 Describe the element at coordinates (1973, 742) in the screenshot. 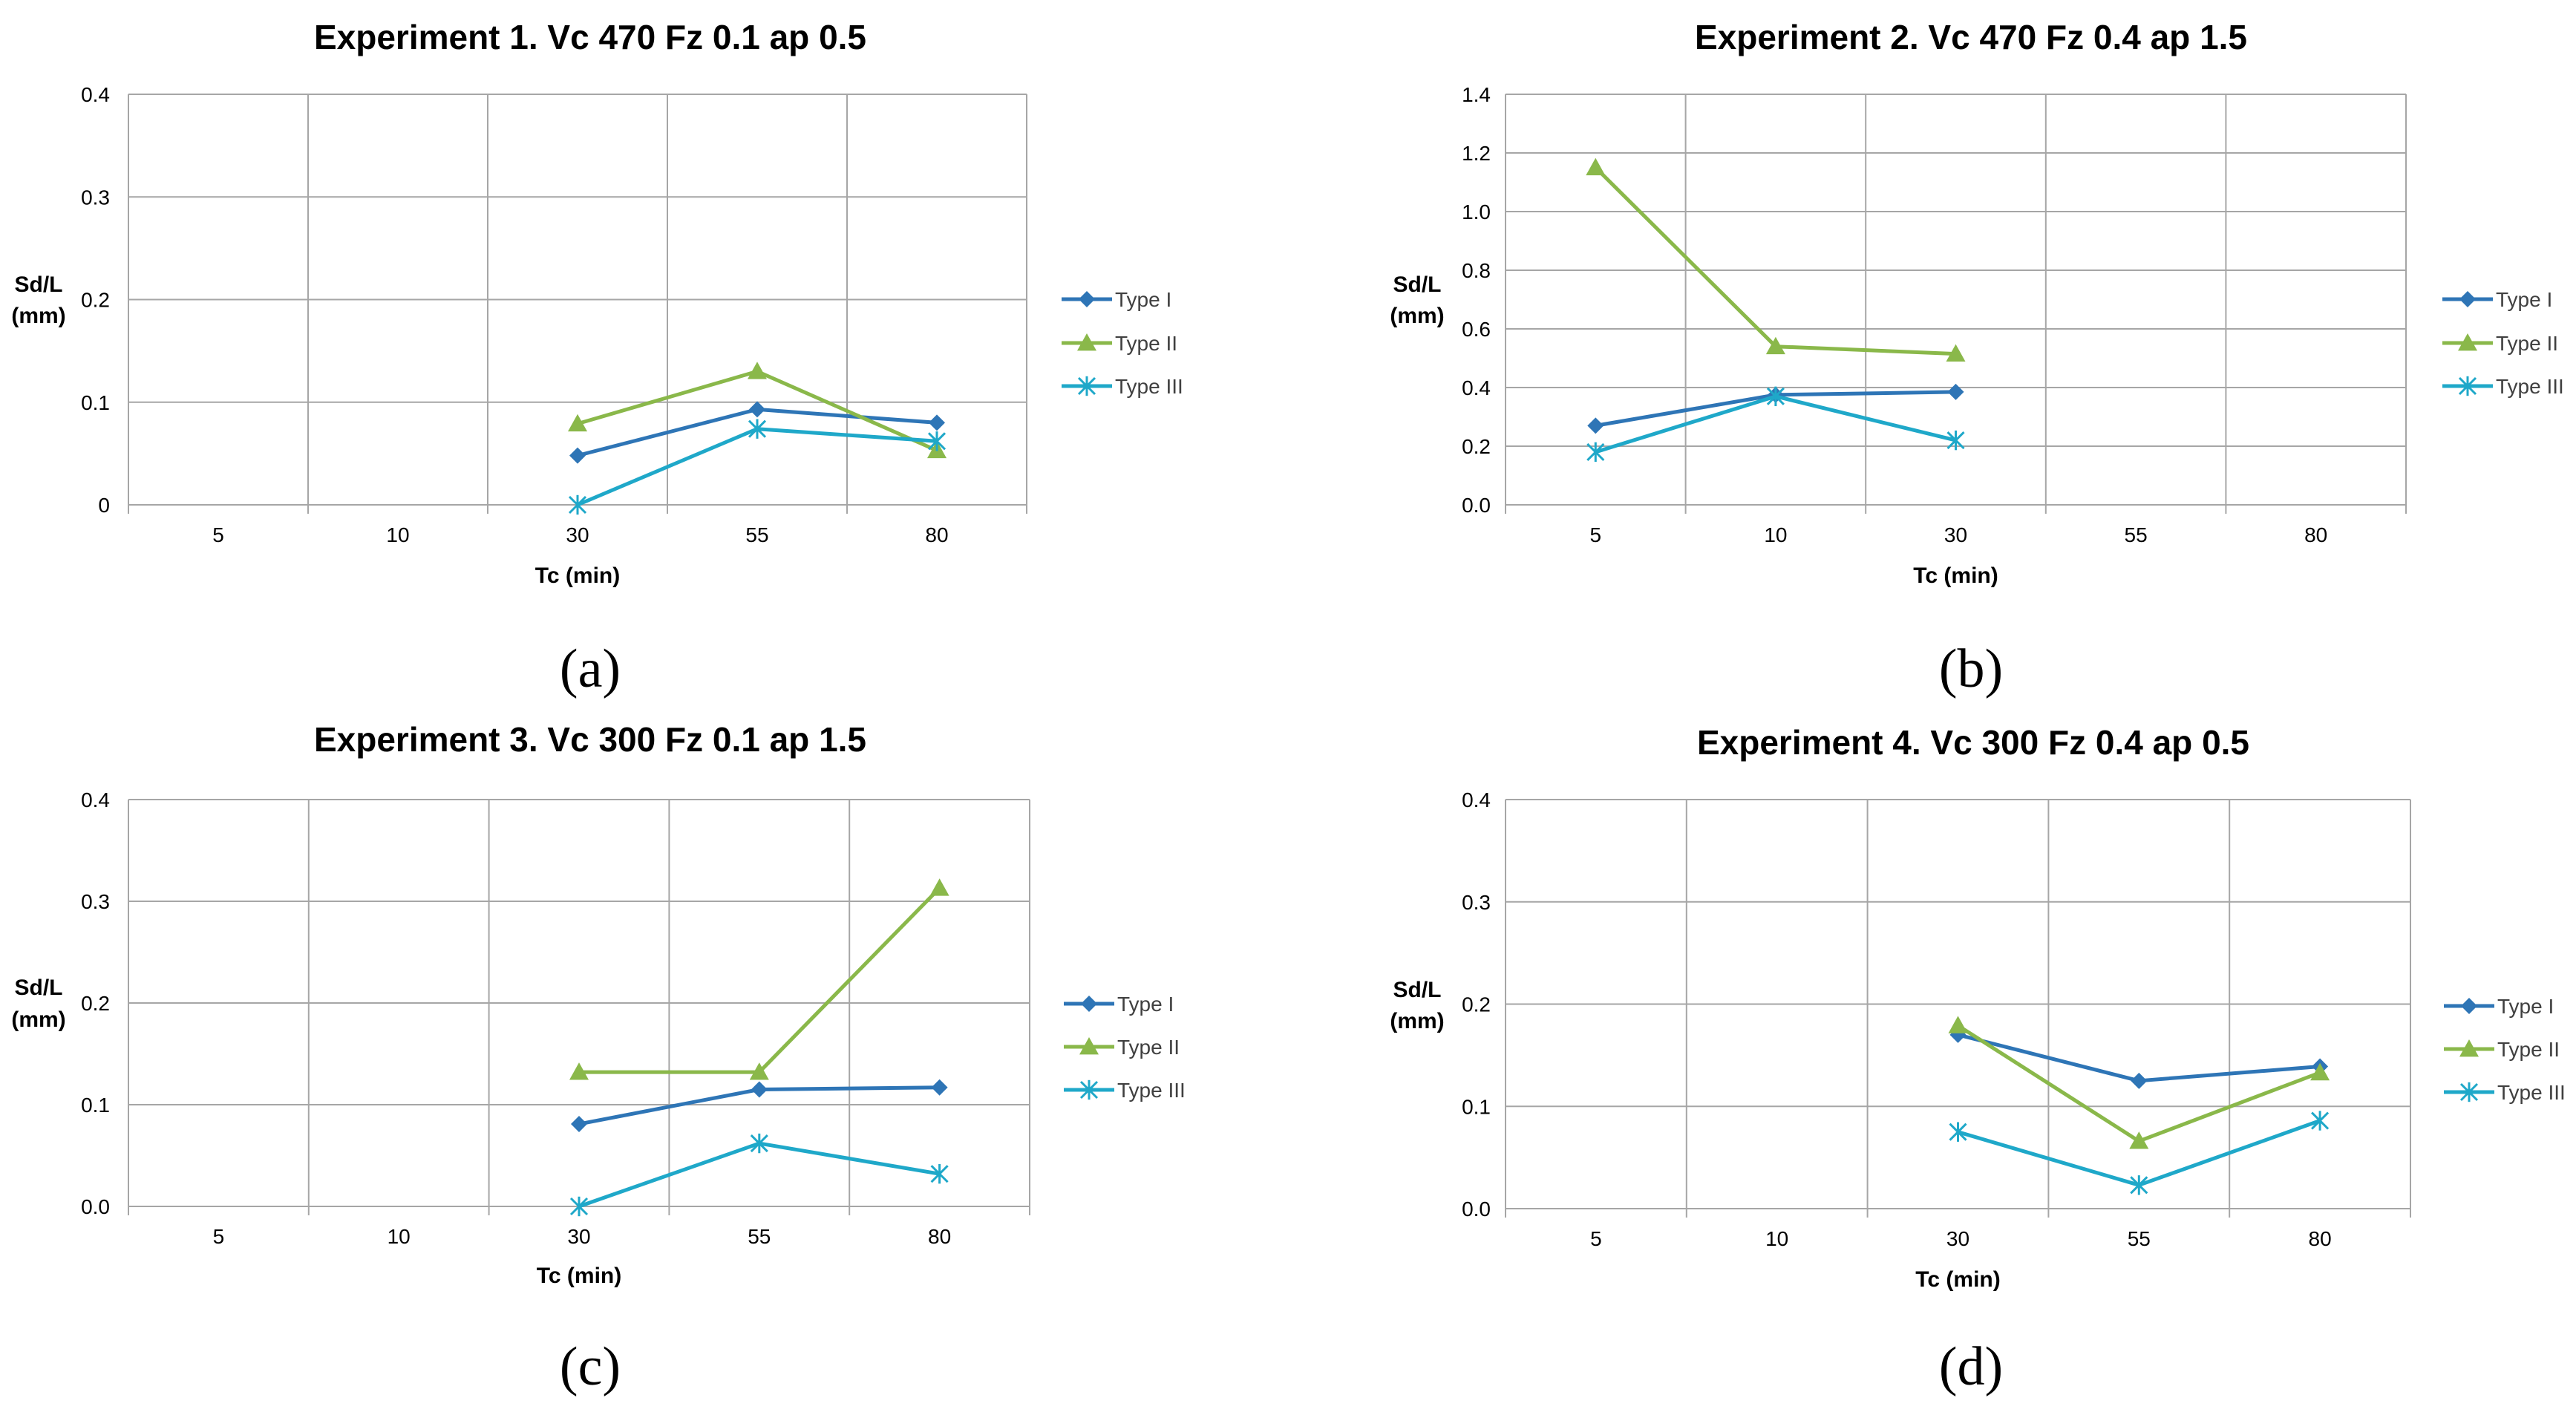

I see `chart-title: Experiment 4. Vc 300 Fz 0.4 ap 0.5` at that location.